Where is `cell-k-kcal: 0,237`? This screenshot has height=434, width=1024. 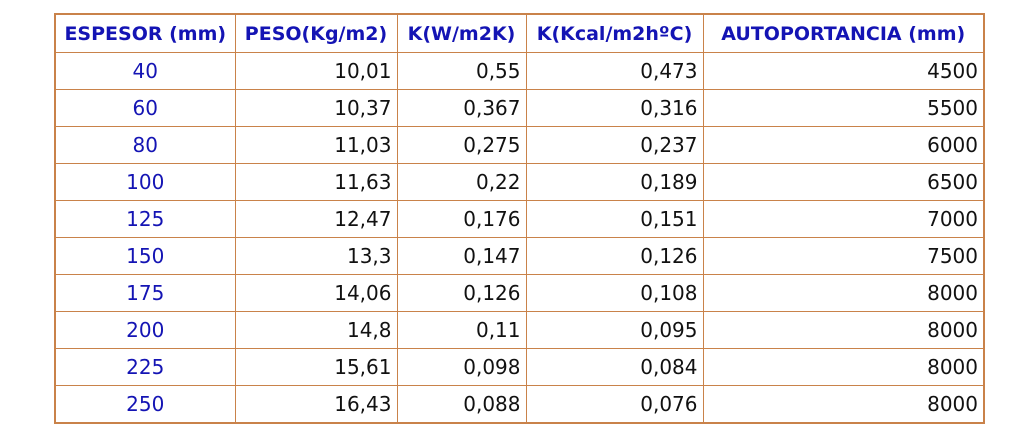 cell-k-kcal: 0,237 is located at coordinates (614, 145).